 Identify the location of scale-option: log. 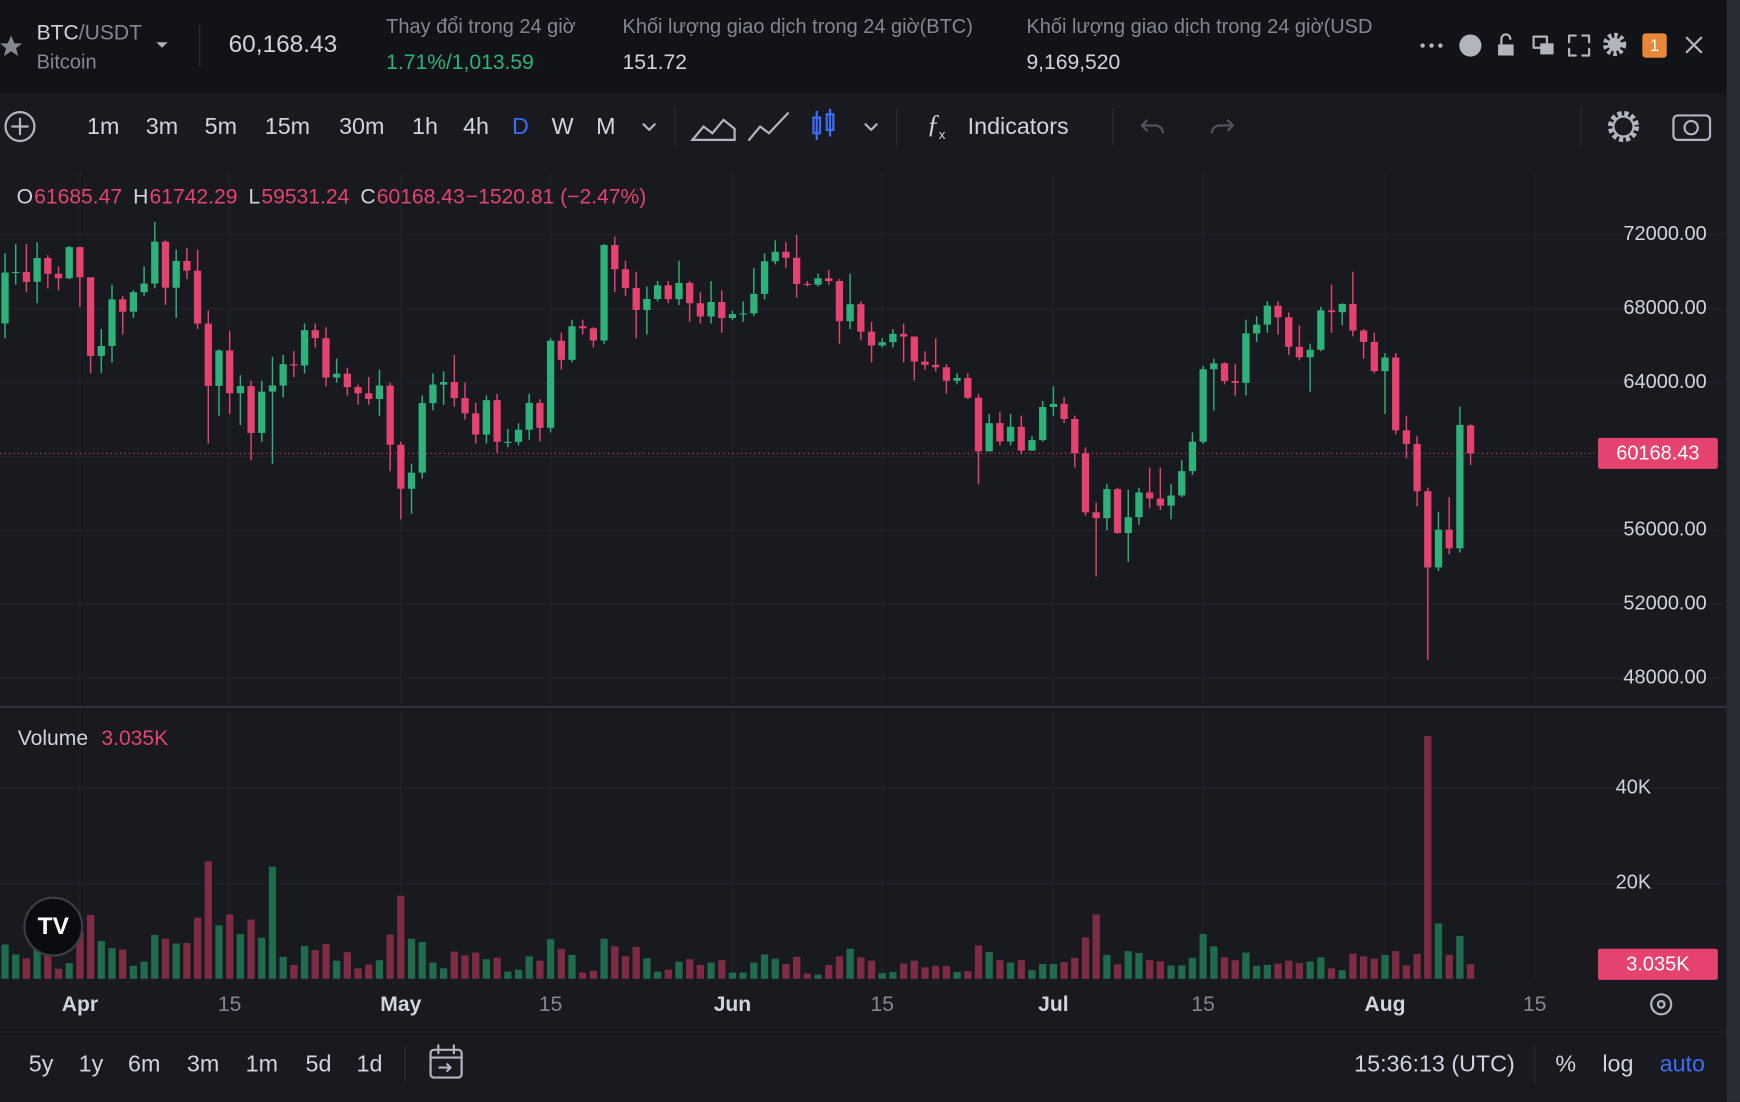
(1617, 1063).